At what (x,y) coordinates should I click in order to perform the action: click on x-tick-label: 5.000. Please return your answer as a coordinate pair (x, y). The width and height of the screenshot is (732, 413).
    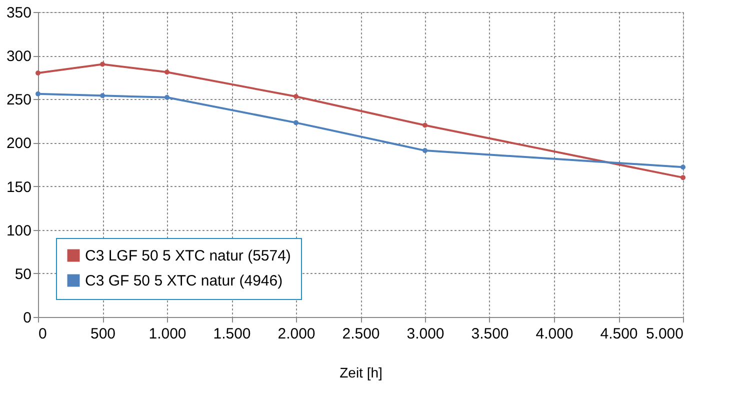
    Looking at the image, I should click on (665, 334).